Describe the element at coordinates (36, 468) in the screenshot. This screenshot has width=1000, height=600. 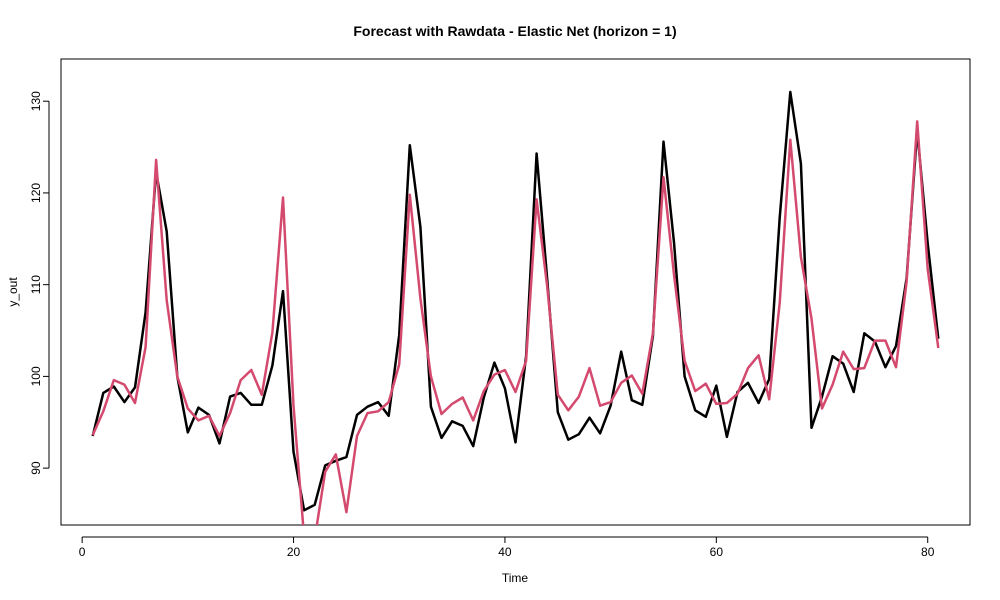
I see `y-tick-label: 90` at that location.